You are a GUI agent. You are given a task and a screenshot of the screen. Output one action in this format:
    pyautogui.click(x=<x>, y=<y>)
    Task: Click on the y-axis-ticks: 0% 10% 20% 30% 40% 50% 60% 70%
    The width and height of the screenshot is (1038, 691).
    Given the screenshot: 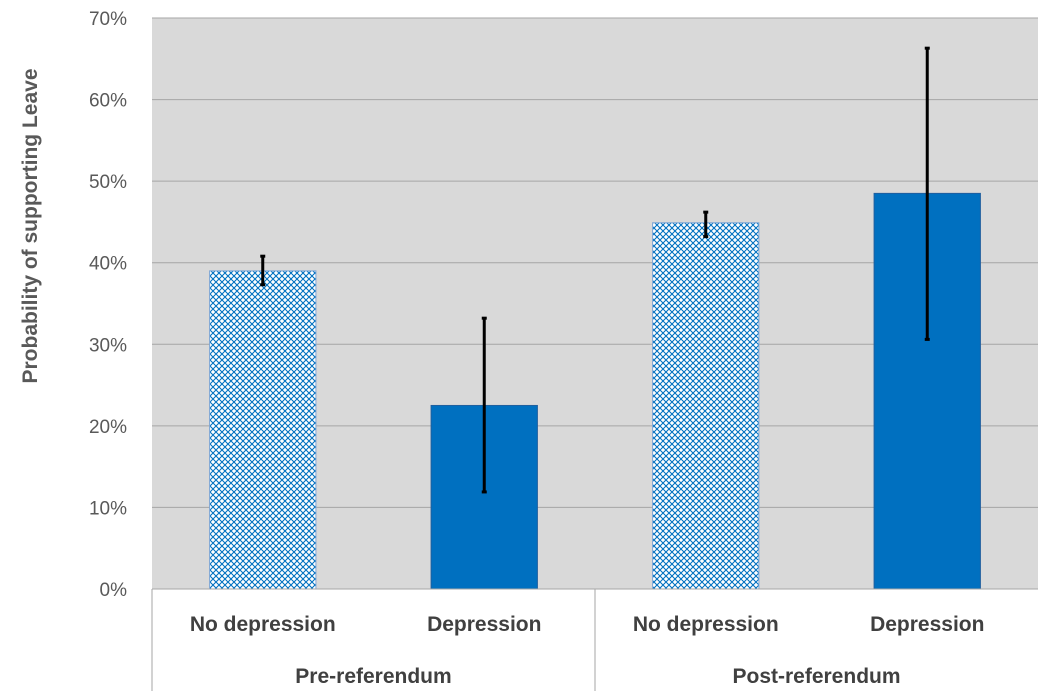 What is the action you would take?
    pyautogui.click(x=108, y=305)
    